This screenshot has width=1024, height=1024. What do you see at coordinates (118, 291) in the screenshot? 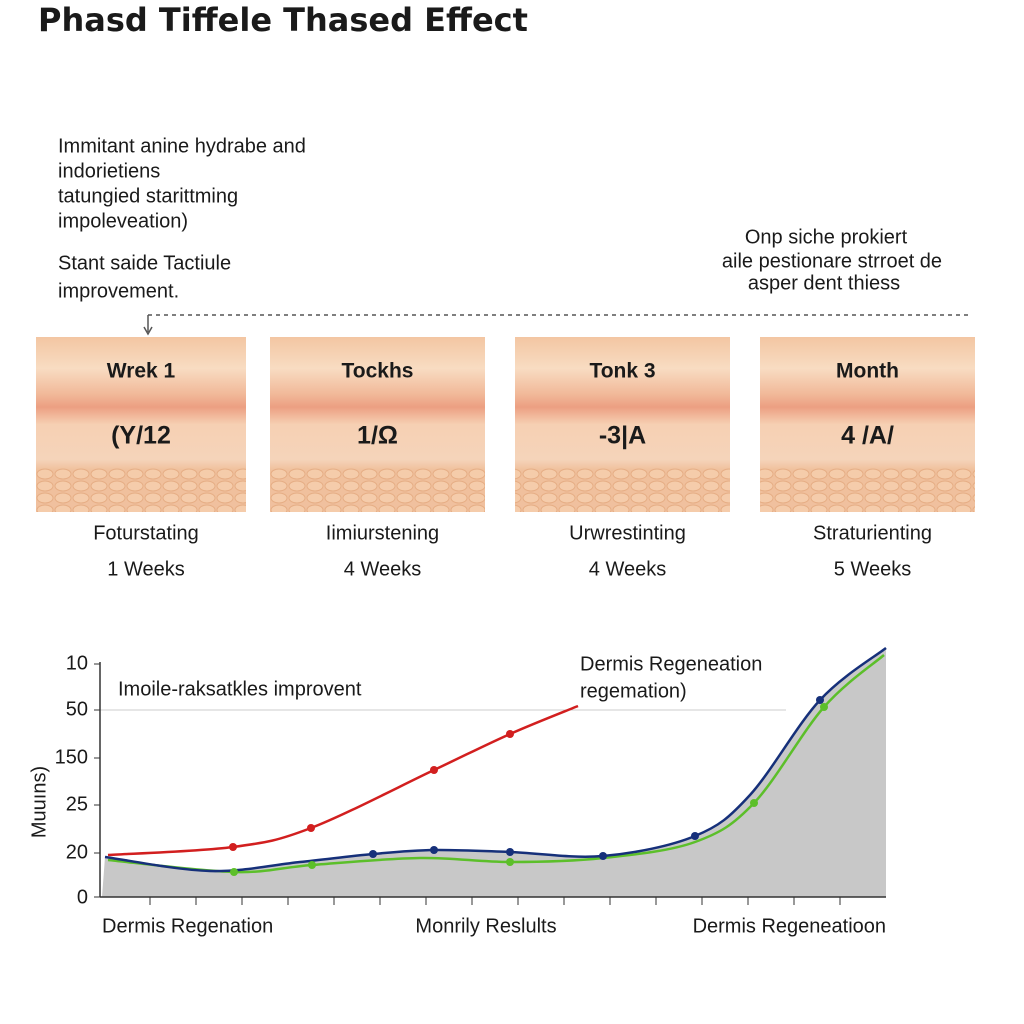
I see `intro-note: improvement.` at bounding box center [118, 291].